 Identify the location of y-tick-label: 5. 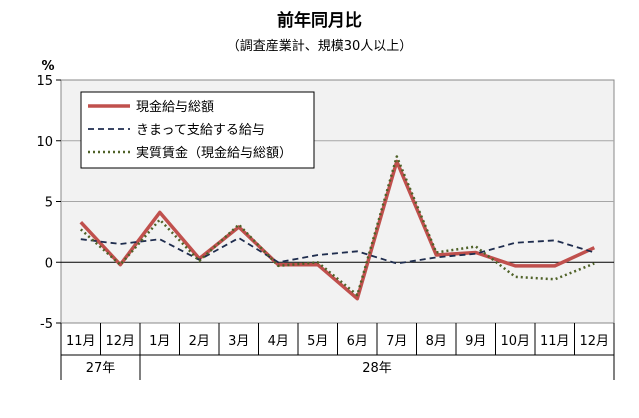
(49, 203).